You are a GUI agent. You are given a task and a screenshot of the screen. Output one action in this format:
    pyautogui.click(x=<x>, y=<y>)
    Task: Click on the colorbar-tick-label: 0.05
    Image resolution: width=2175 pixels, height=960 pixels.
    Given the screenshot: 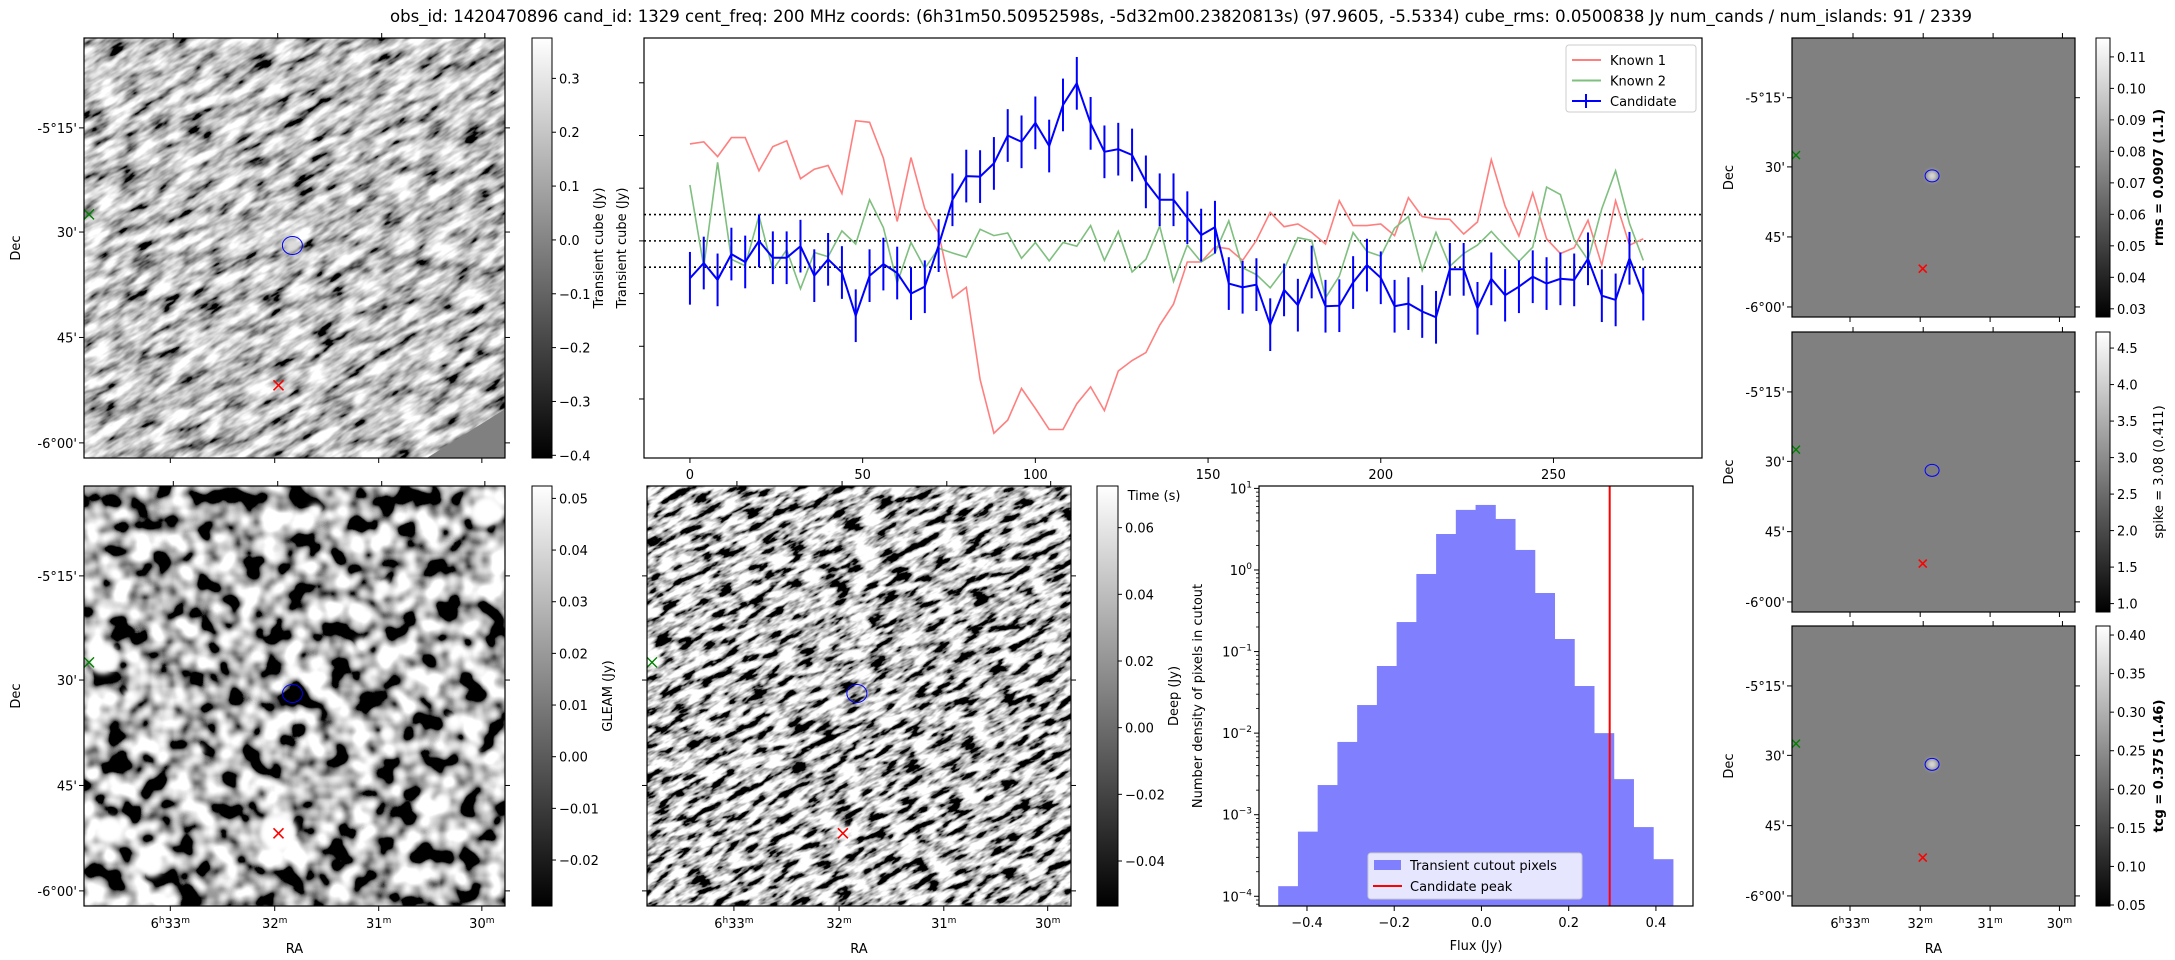 What is the action you would take?
    pyautogui.click(x=573, y=499)
    